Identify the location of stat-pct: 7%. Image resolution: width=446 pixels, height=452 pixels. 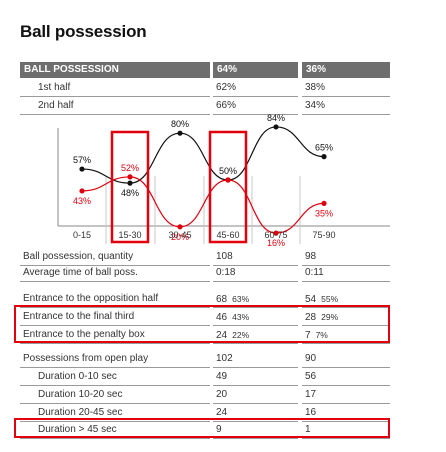
(321, 335).